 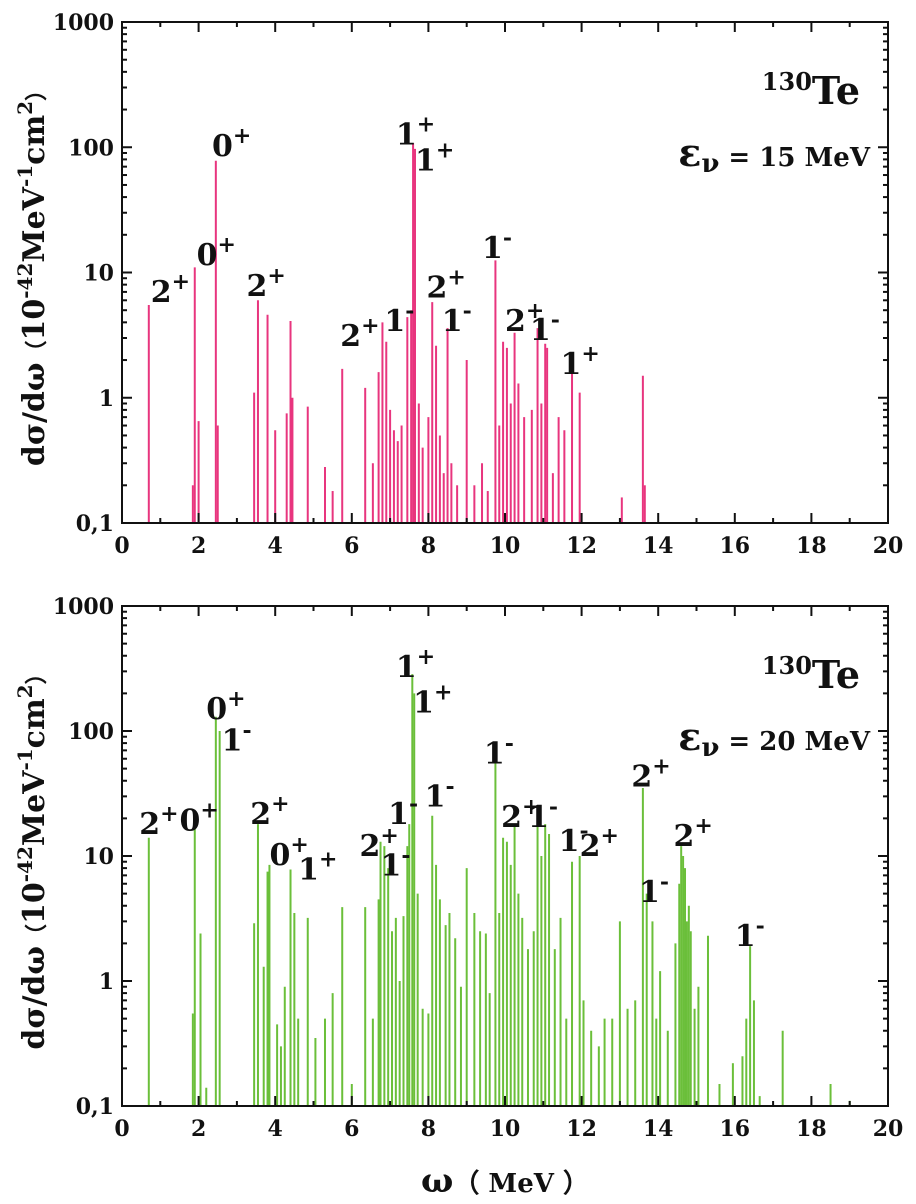 What do you see at coordinates (25, 176) in the screenshot?
I see `ylabel-exp2: -1` at bounding box center [25, 176].